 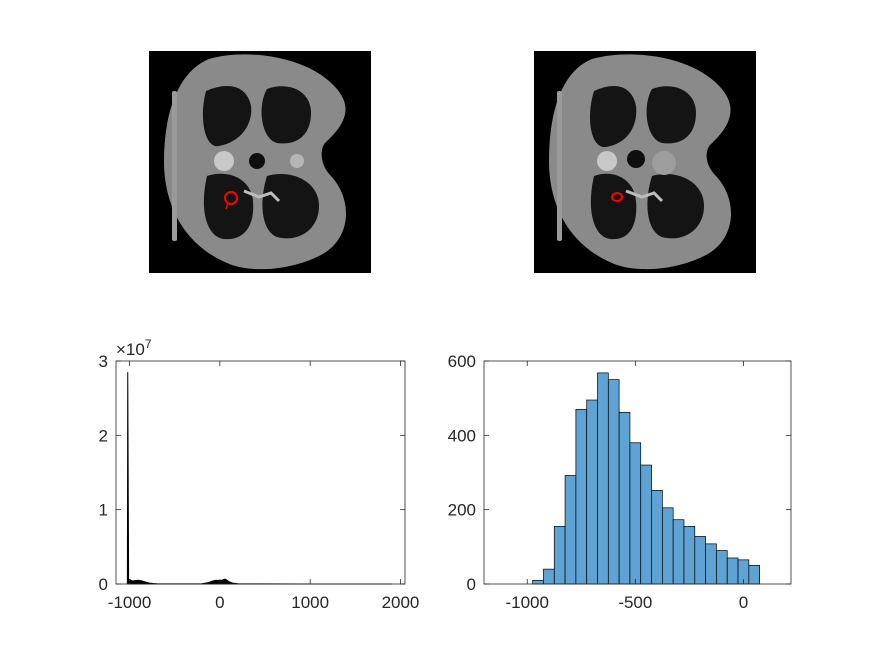 I want to click on y-exponent-label: ×10⁷, so click(x=134, y=348).